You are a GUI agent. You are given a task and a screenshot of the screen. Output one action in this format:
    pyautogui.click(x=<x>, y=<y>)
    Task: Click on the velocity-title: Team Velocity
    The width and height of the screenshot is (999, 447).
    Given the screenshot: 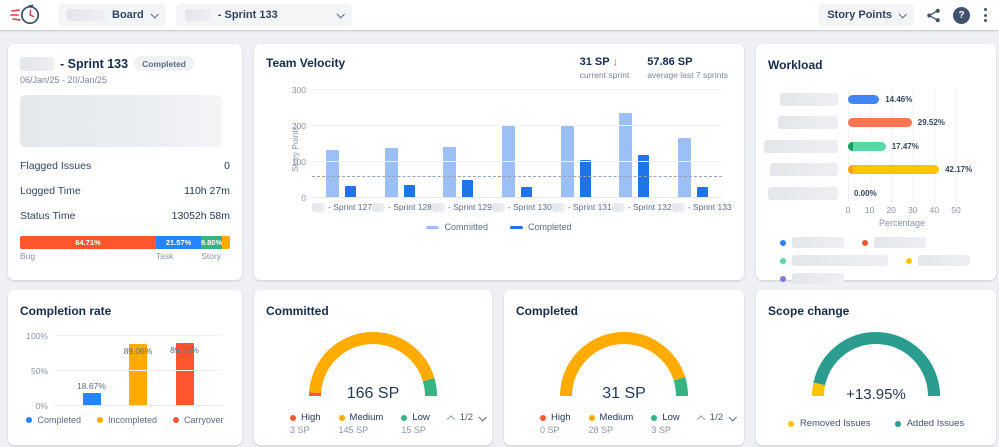 What is the action you would take?
    pyautogui.click(x=306, y=63)
    